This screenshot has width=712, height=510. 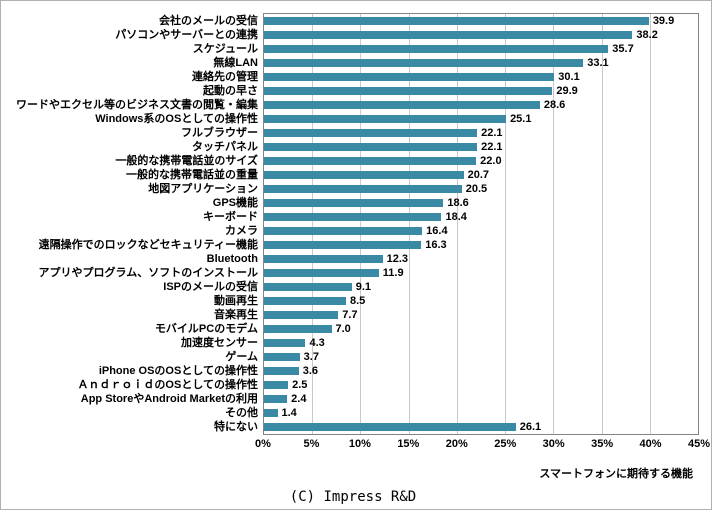 I want to click on category-label: 地図アプリケーション, so click(x=203, y=189).